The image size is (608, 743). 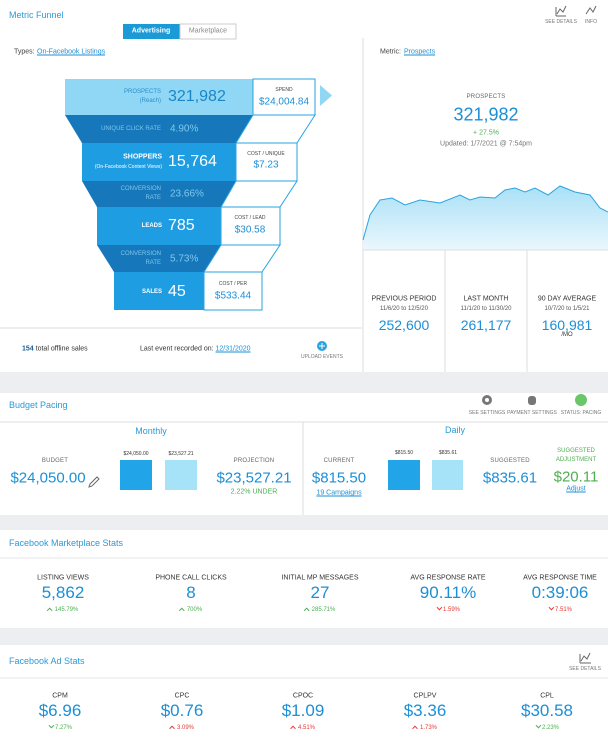 I want to click on stat-label: AVG RESPONSE TIME, so click(x=560, y=578).